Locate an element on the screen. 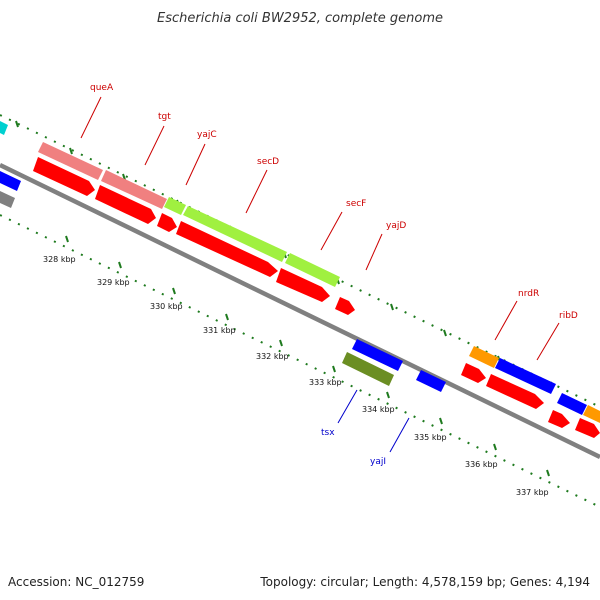 The image size is (600, 600). gene-yajC-feature is located at coordinates (175, 206).